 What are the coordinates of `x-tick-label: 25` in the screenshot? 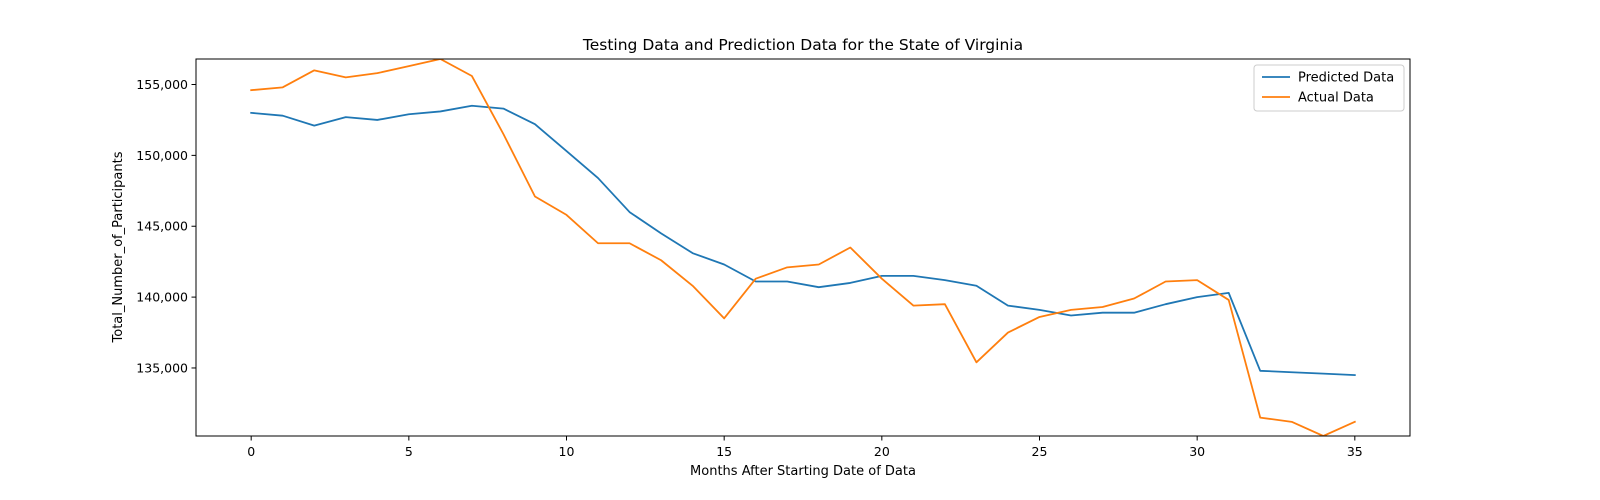 It's located at (1040, 451).